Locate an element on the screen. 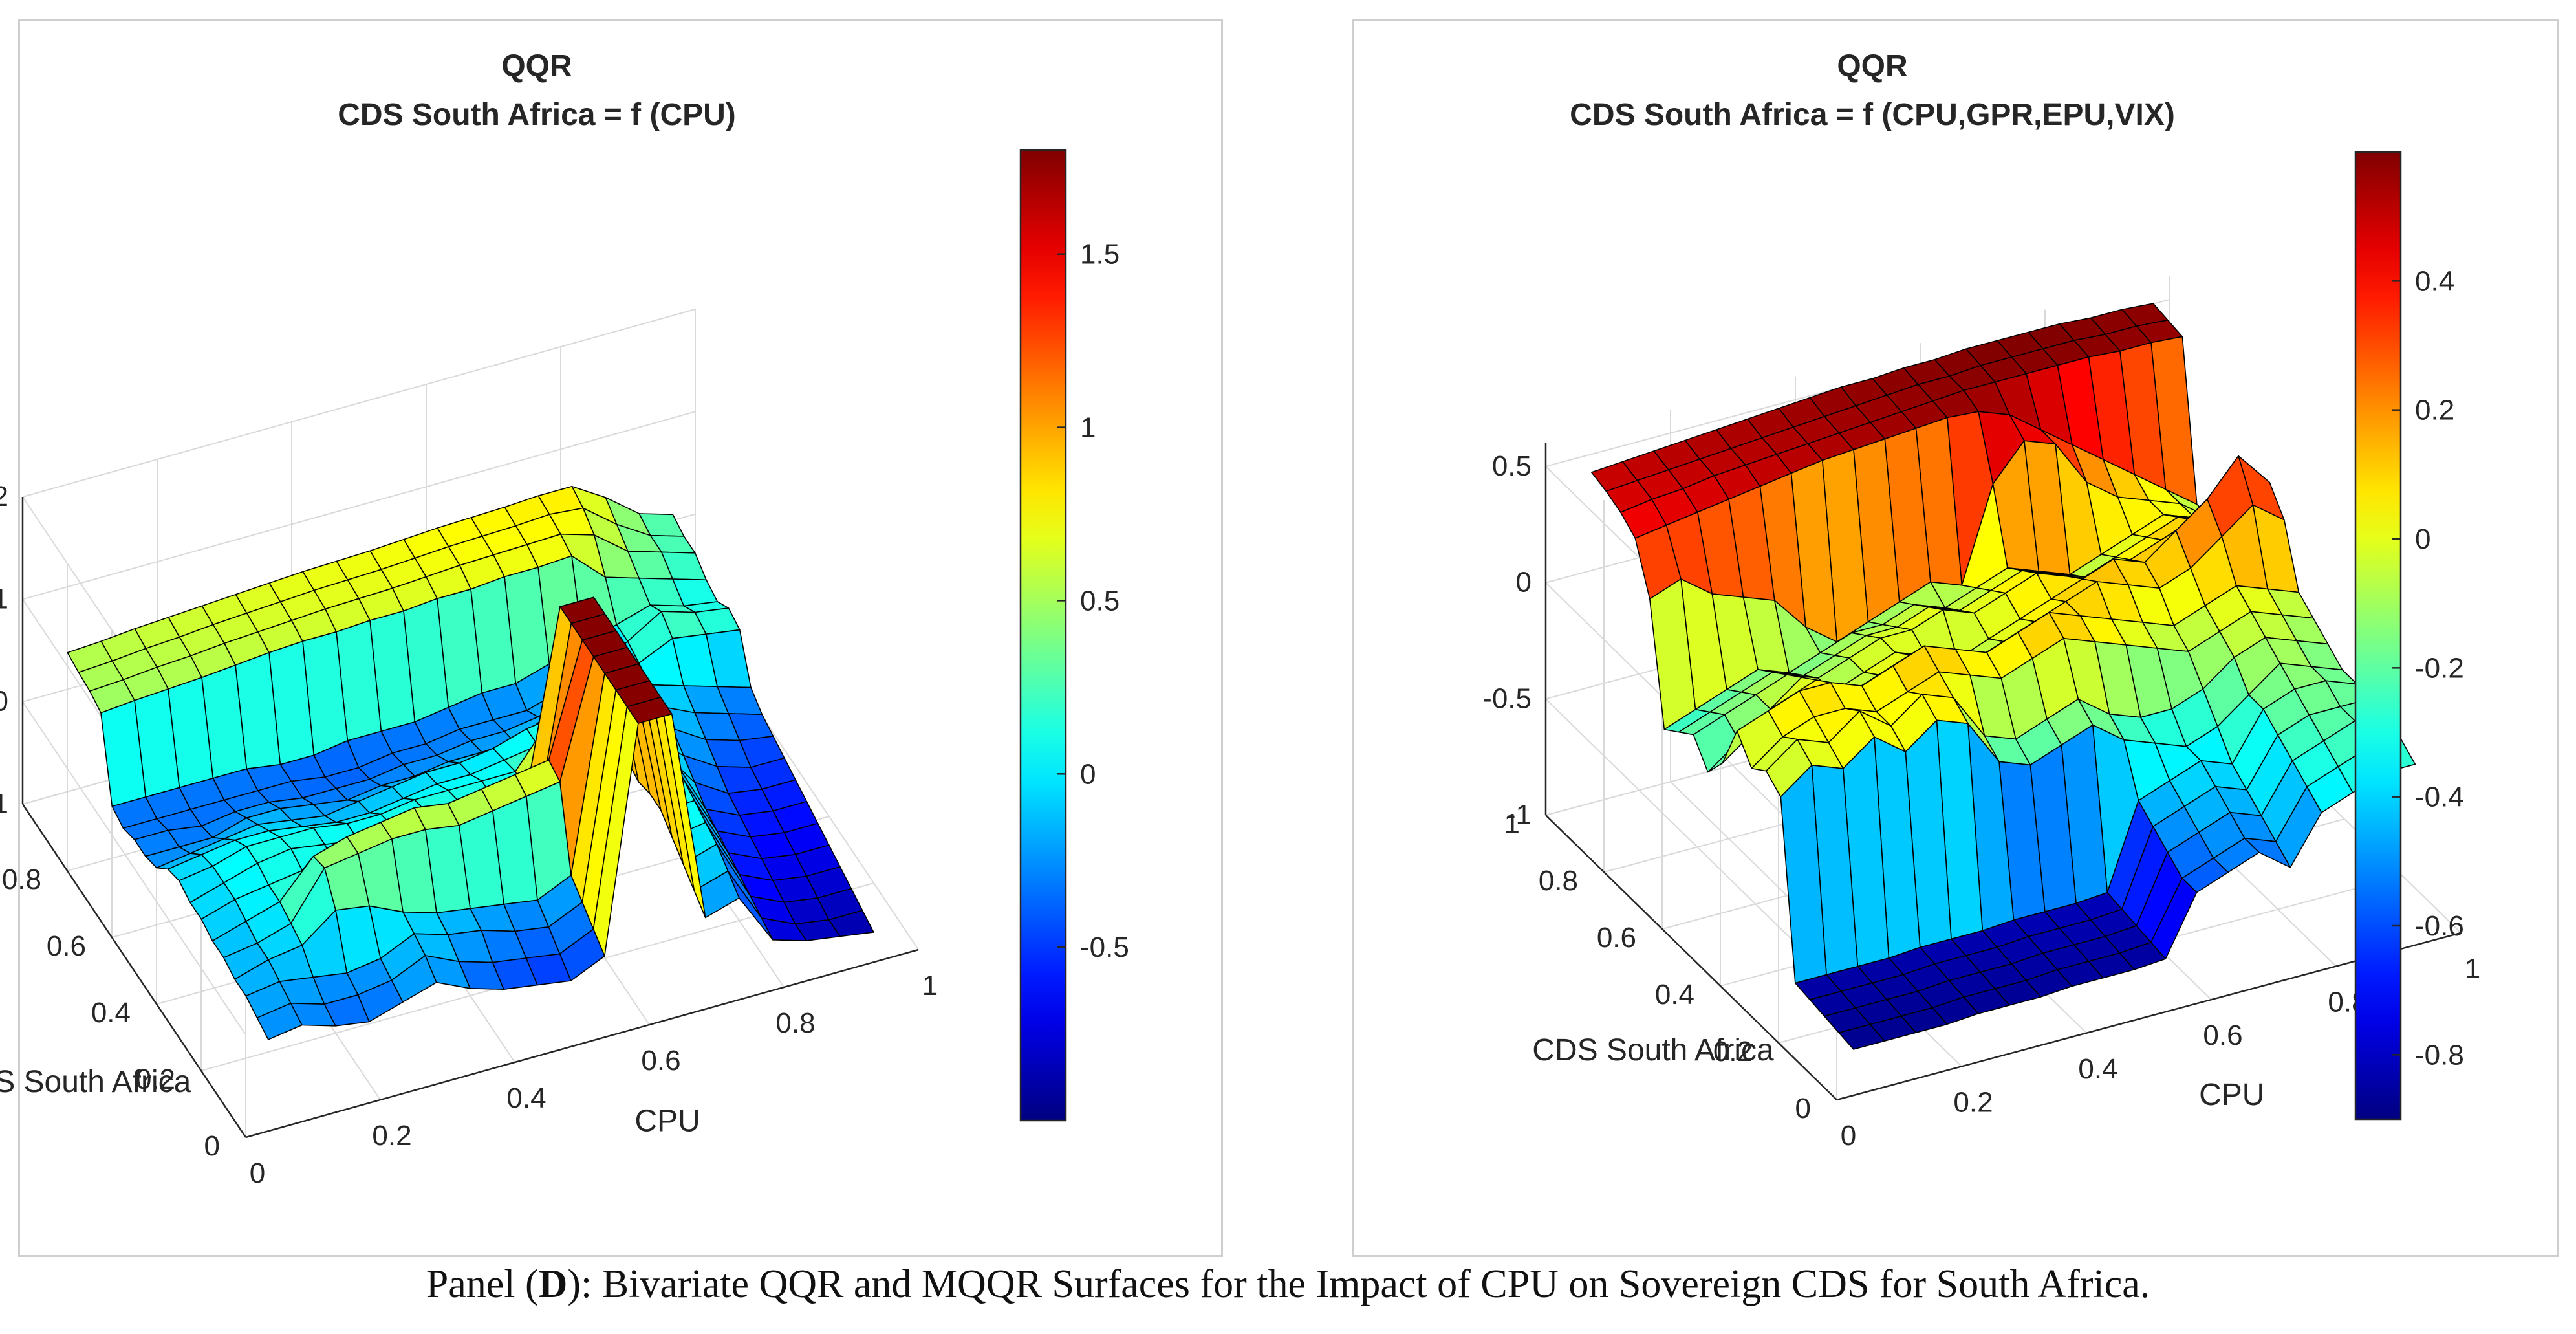  z-tick-label: 0.5 is located at coordinates (1512, 466).